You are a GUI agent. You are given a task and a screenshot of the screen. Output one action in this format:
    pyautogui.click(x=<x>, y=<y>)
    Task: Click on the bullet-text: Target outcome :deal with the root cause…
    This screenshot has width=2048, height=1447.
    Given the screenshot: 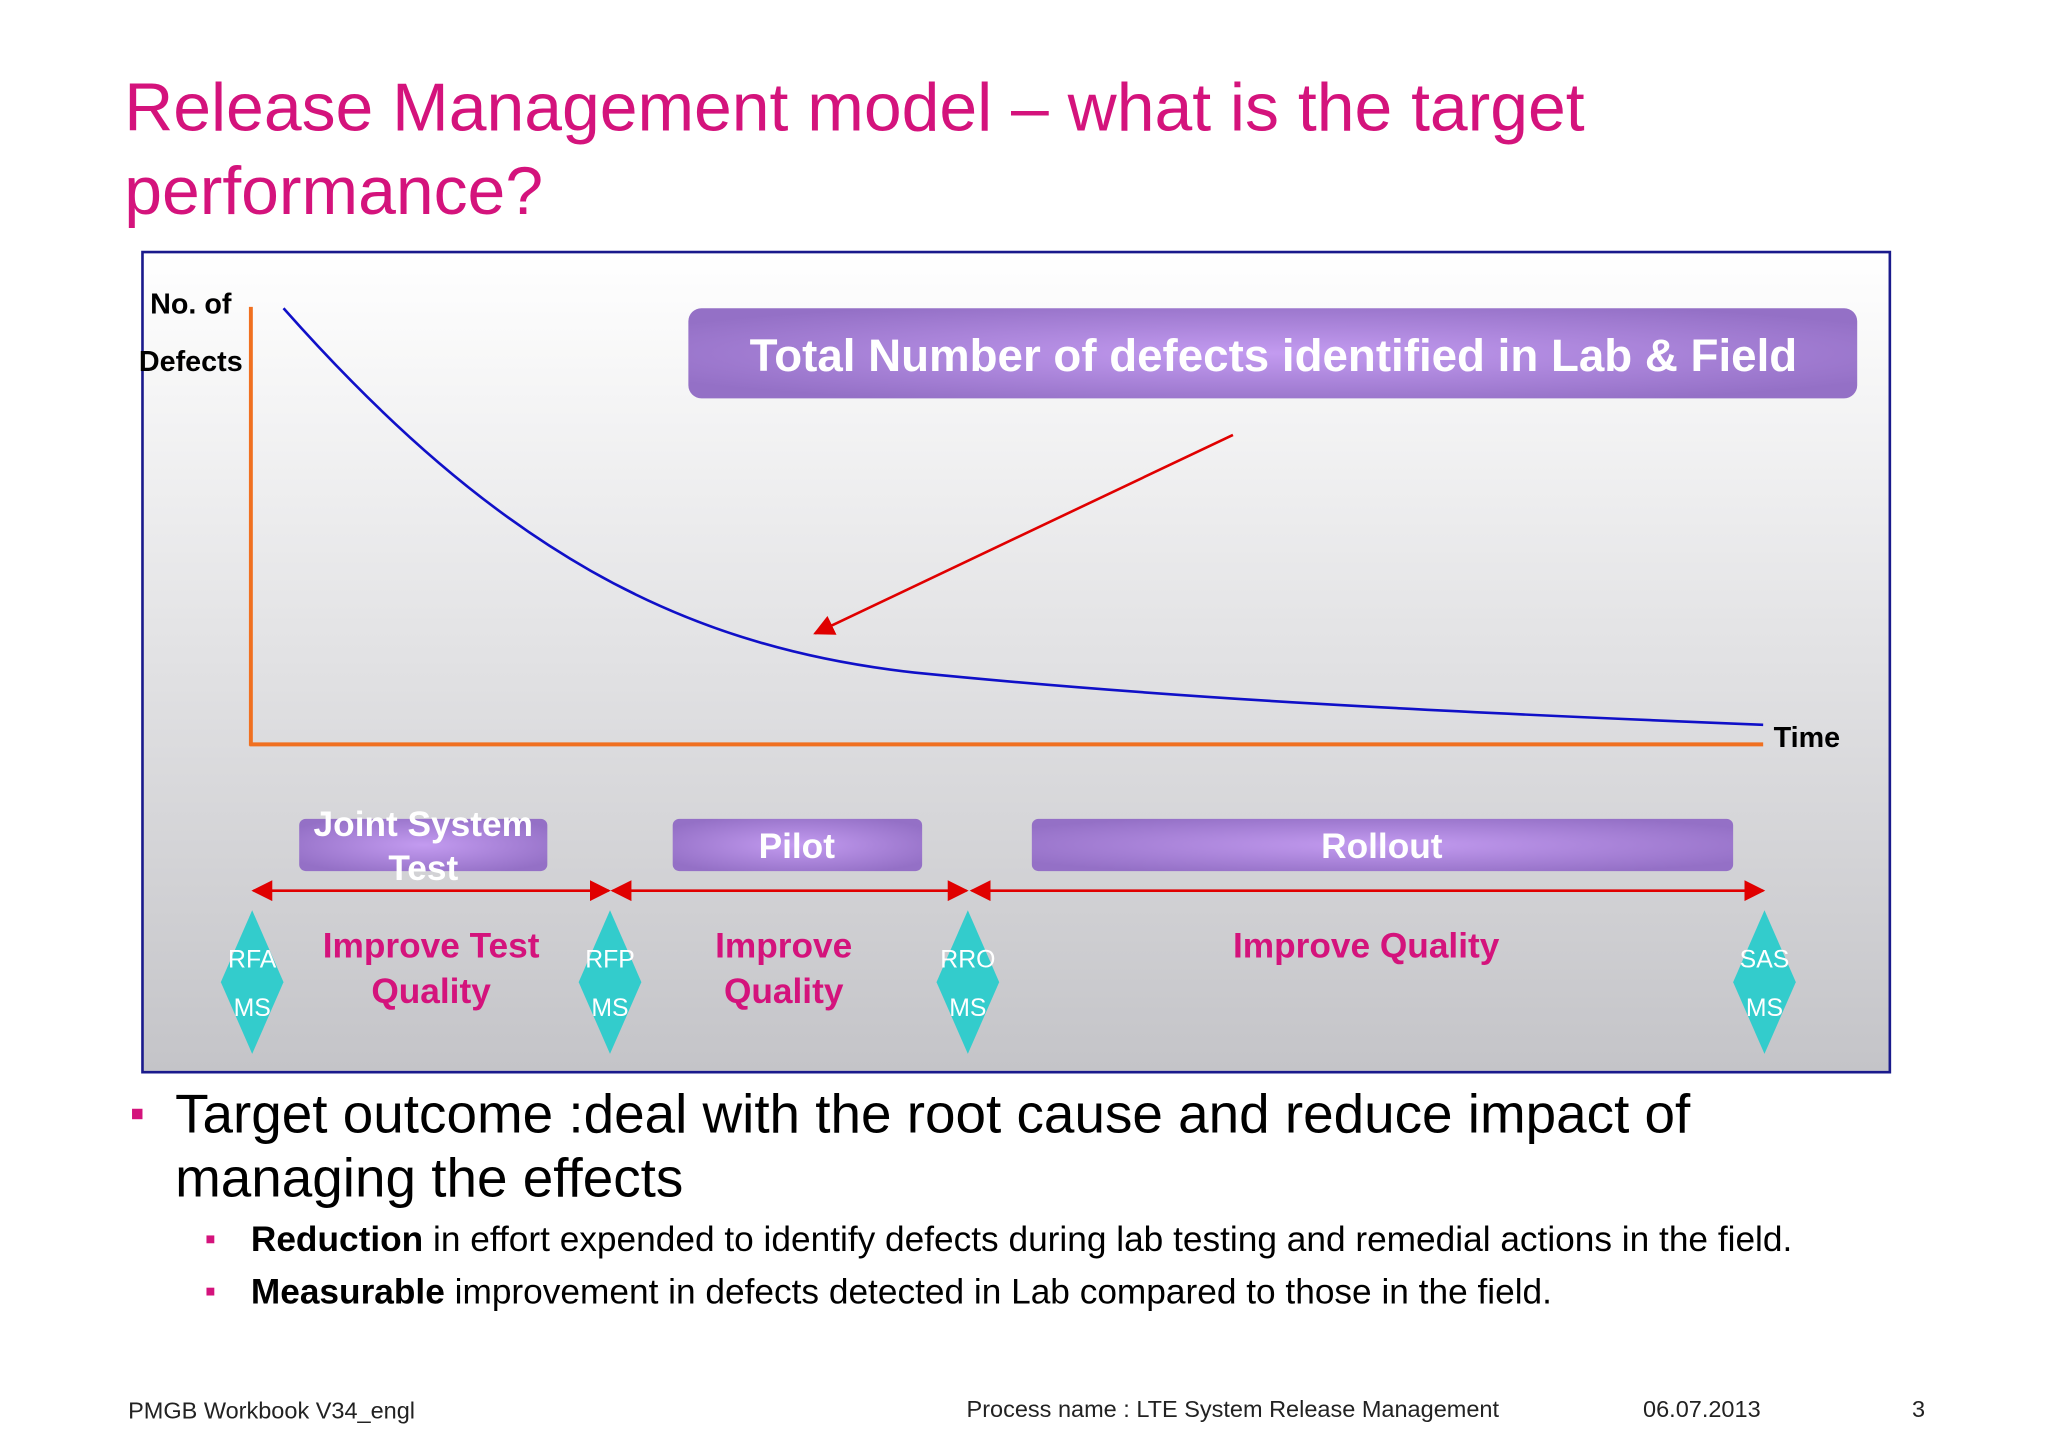 What is the action you would take?
    pyautogui.click(x=933, y=1113)
    